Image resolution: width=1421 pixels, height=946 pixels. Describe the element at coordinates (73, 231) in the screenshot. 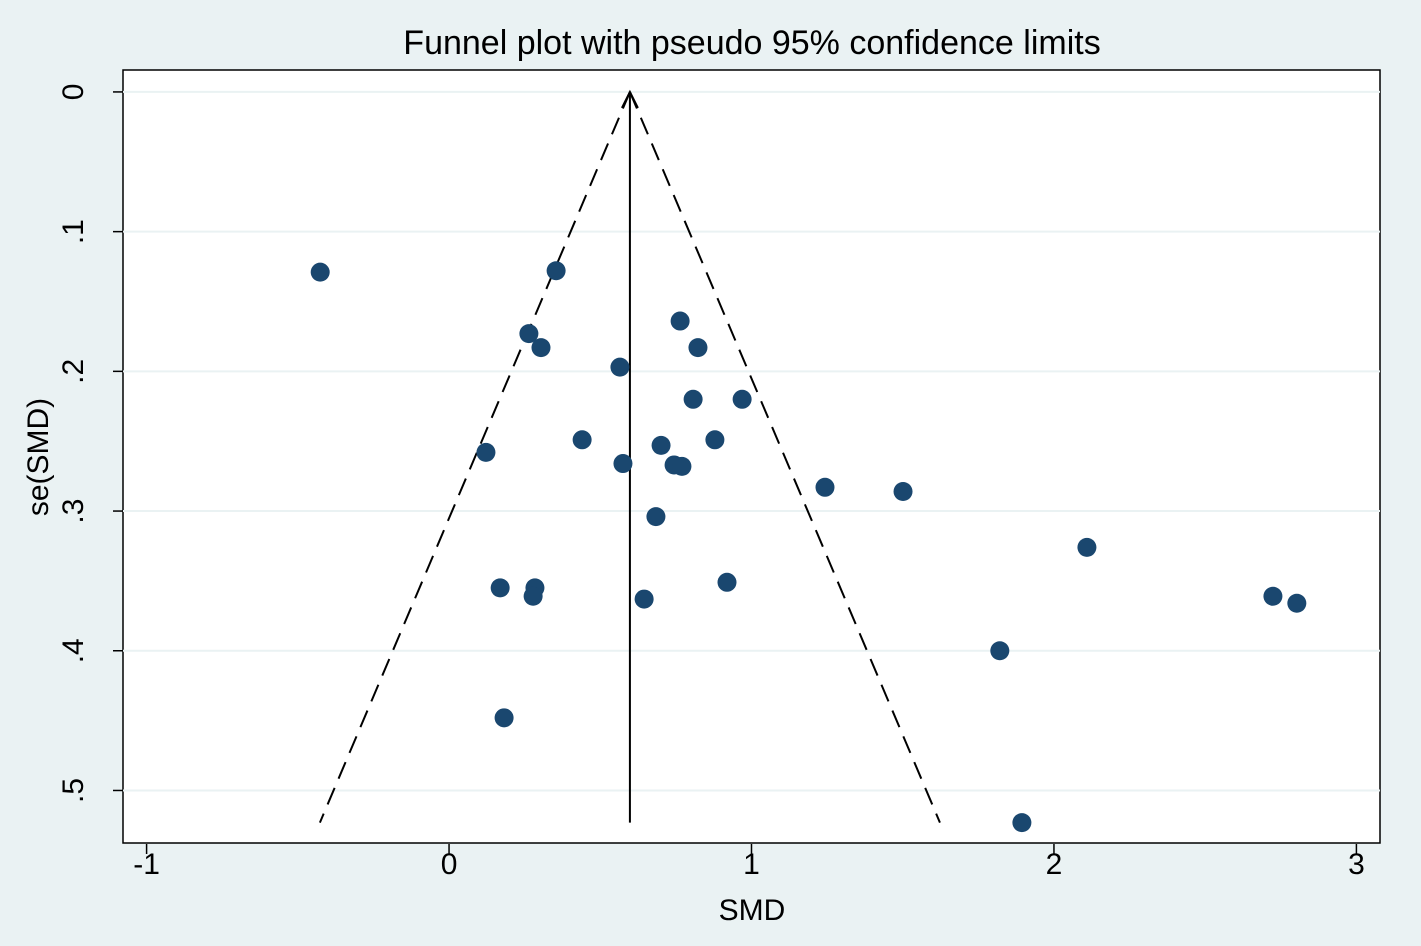

I see `y-tick-label: .1` at that location.